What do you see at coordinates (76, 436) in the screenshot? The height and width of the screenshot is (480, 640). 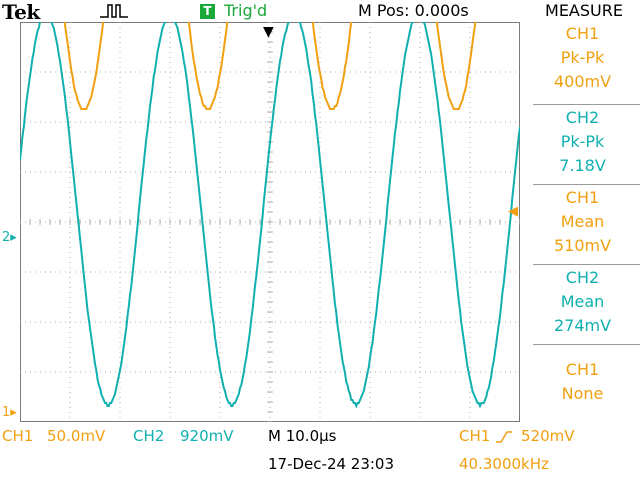 I see `ch1-scale: 50.0mV` at bounding box center [76, 436].